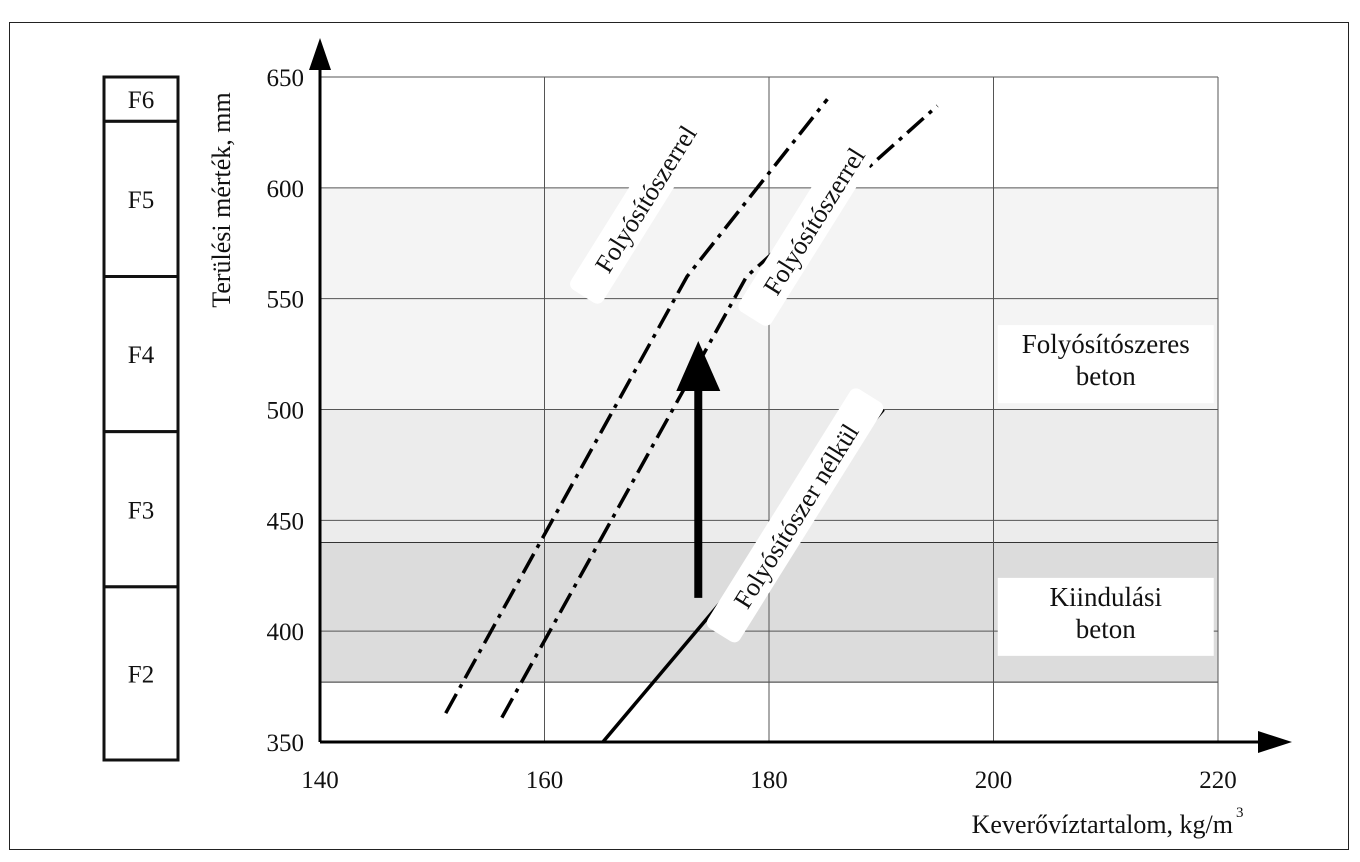 This screenshot has width=1360, height=862. I want to click on x-axis-title: Keverővíztartalom, kg/m, so click(1102, 824).